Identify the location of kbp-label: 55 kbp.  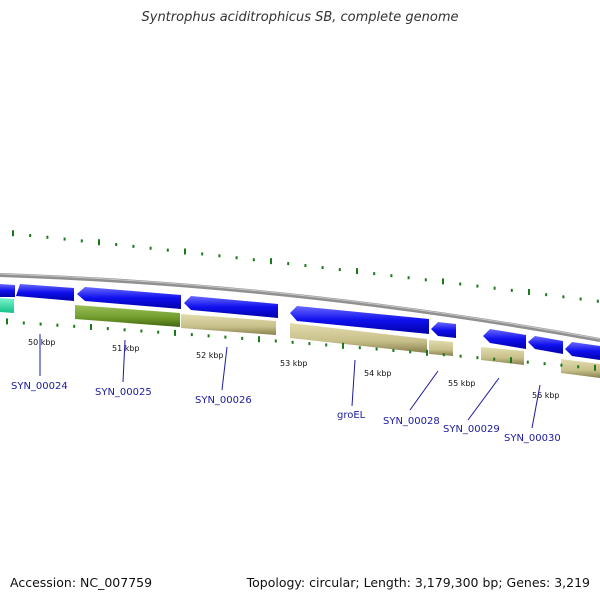
(462, 383).